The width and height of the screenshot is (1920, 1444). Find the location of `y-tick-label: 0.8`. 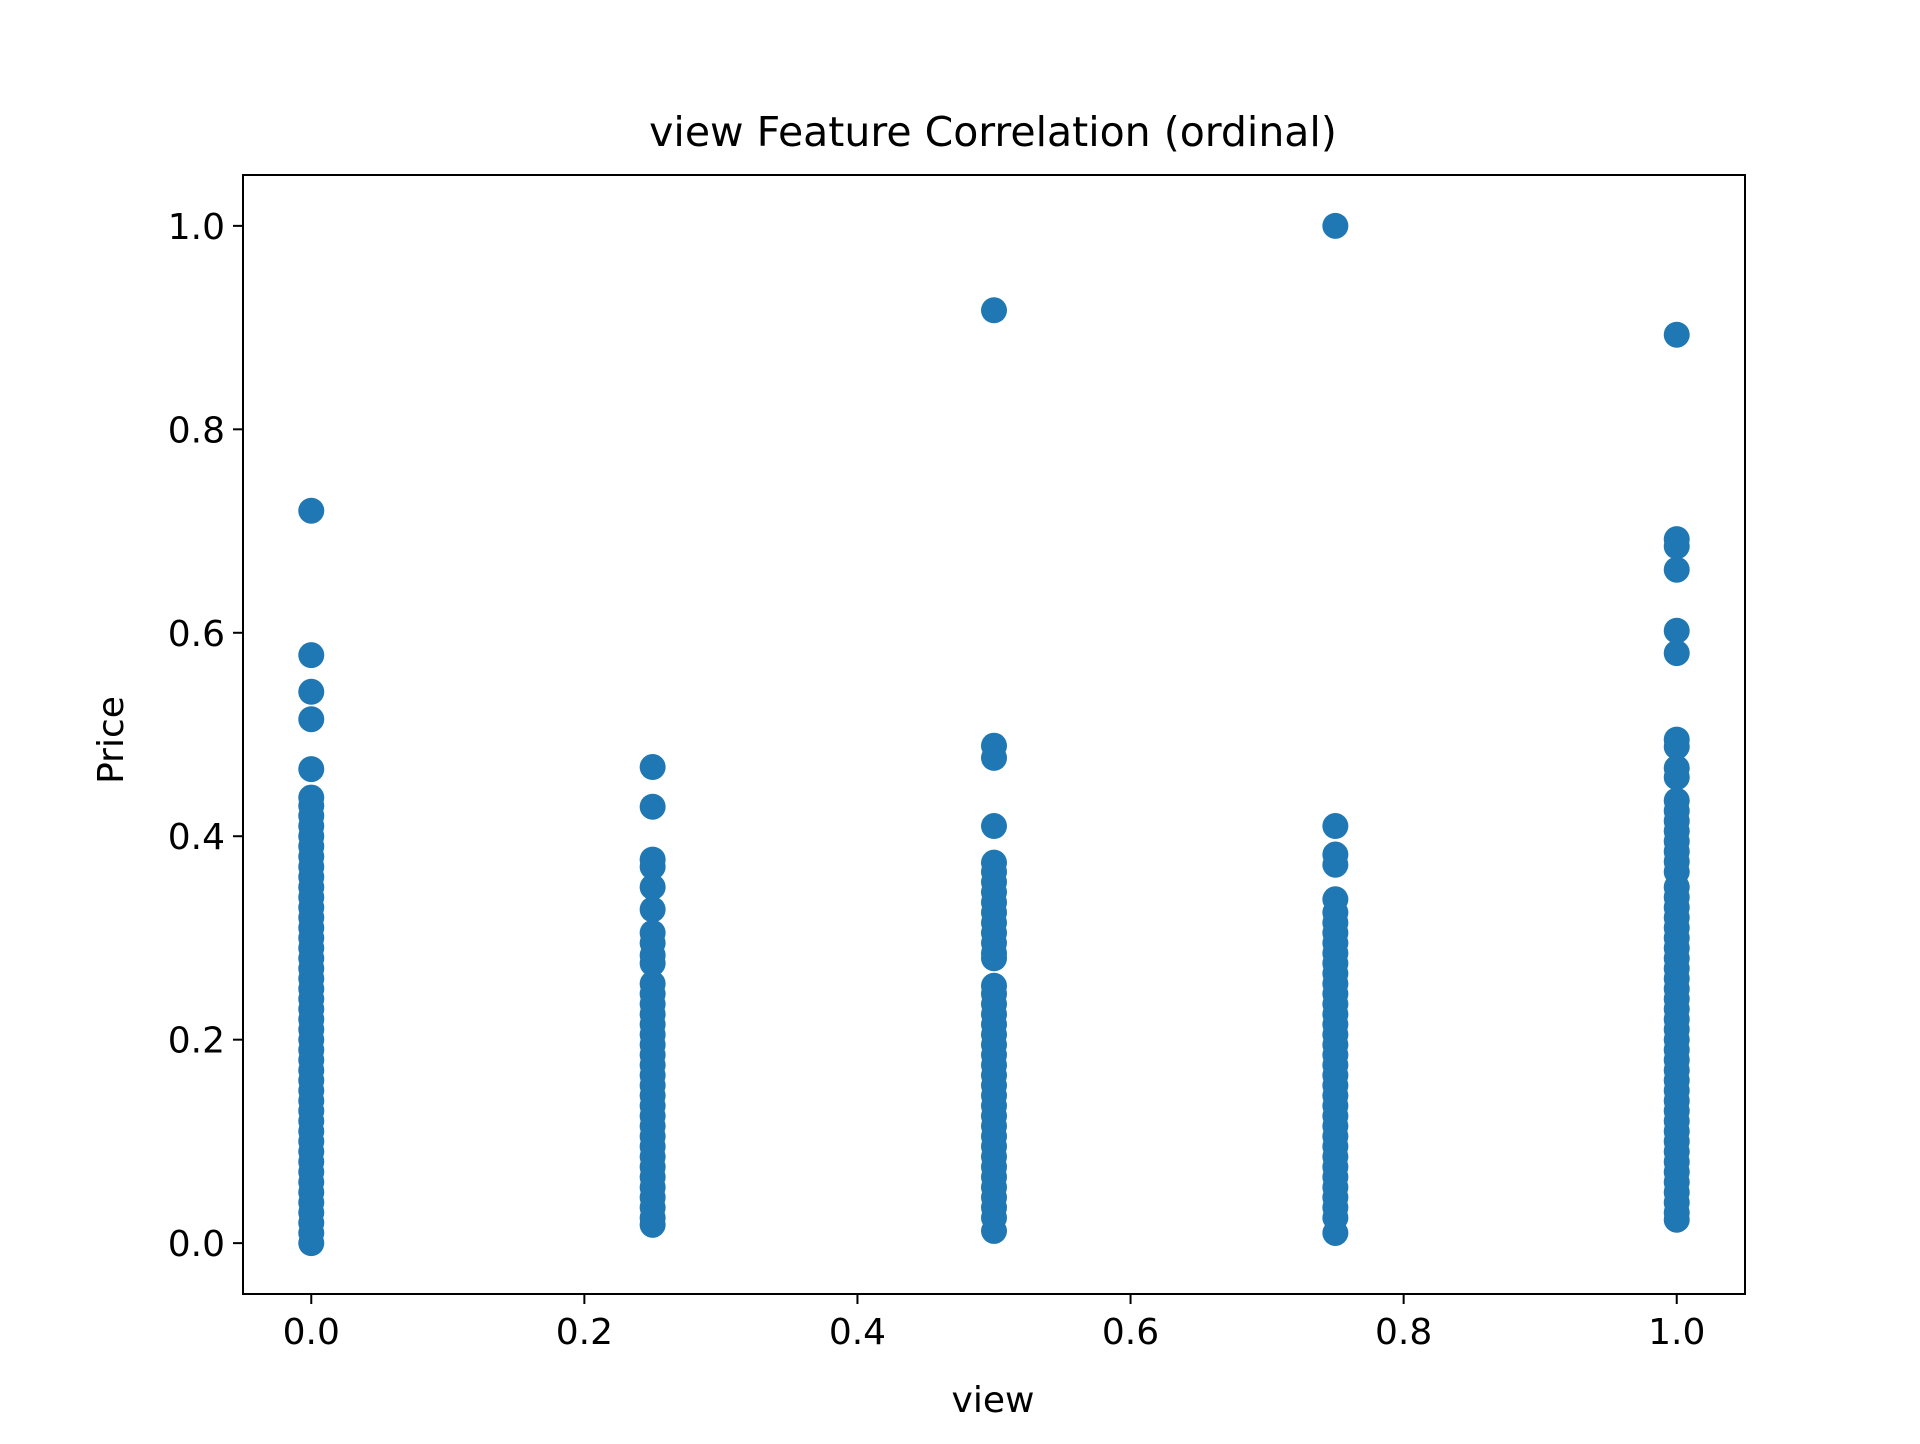

y-tick-label: 0.8 is located at coordinates (196, 430).